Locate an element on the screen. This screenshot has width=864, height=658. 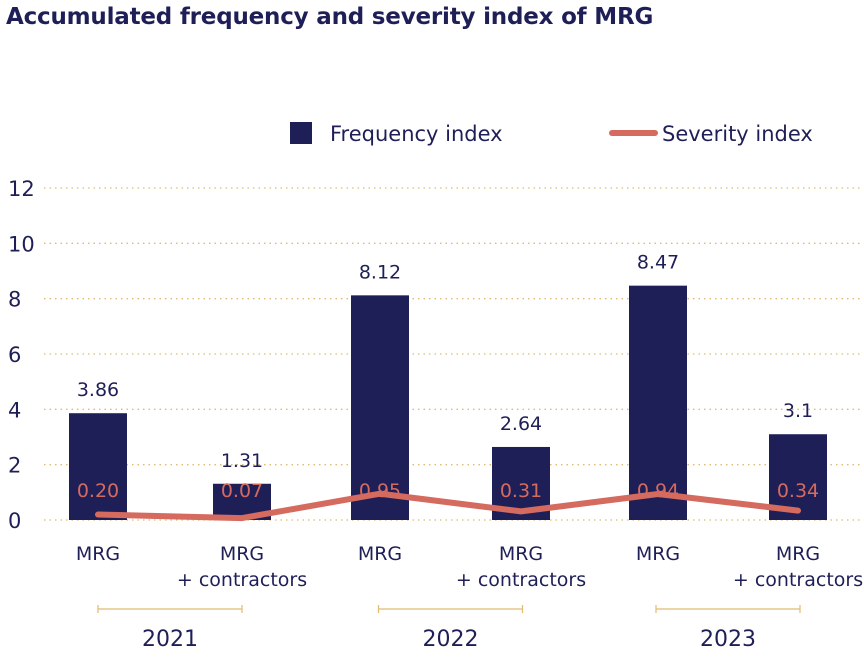
y-tick-label: 6 is located at coordinates (14, 355).